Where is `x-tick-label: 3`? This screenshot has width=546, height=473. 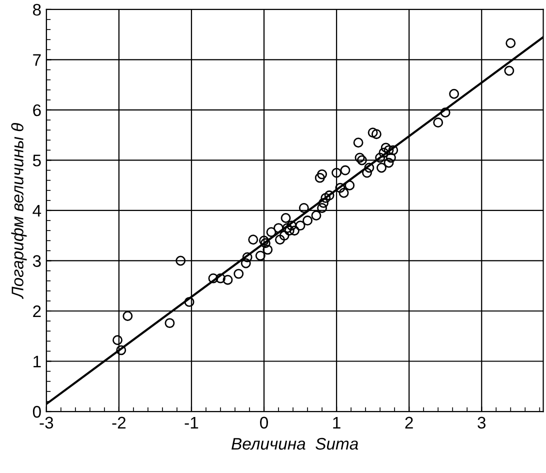 x-tick-label: 3 is located at coordinates (482, 422).